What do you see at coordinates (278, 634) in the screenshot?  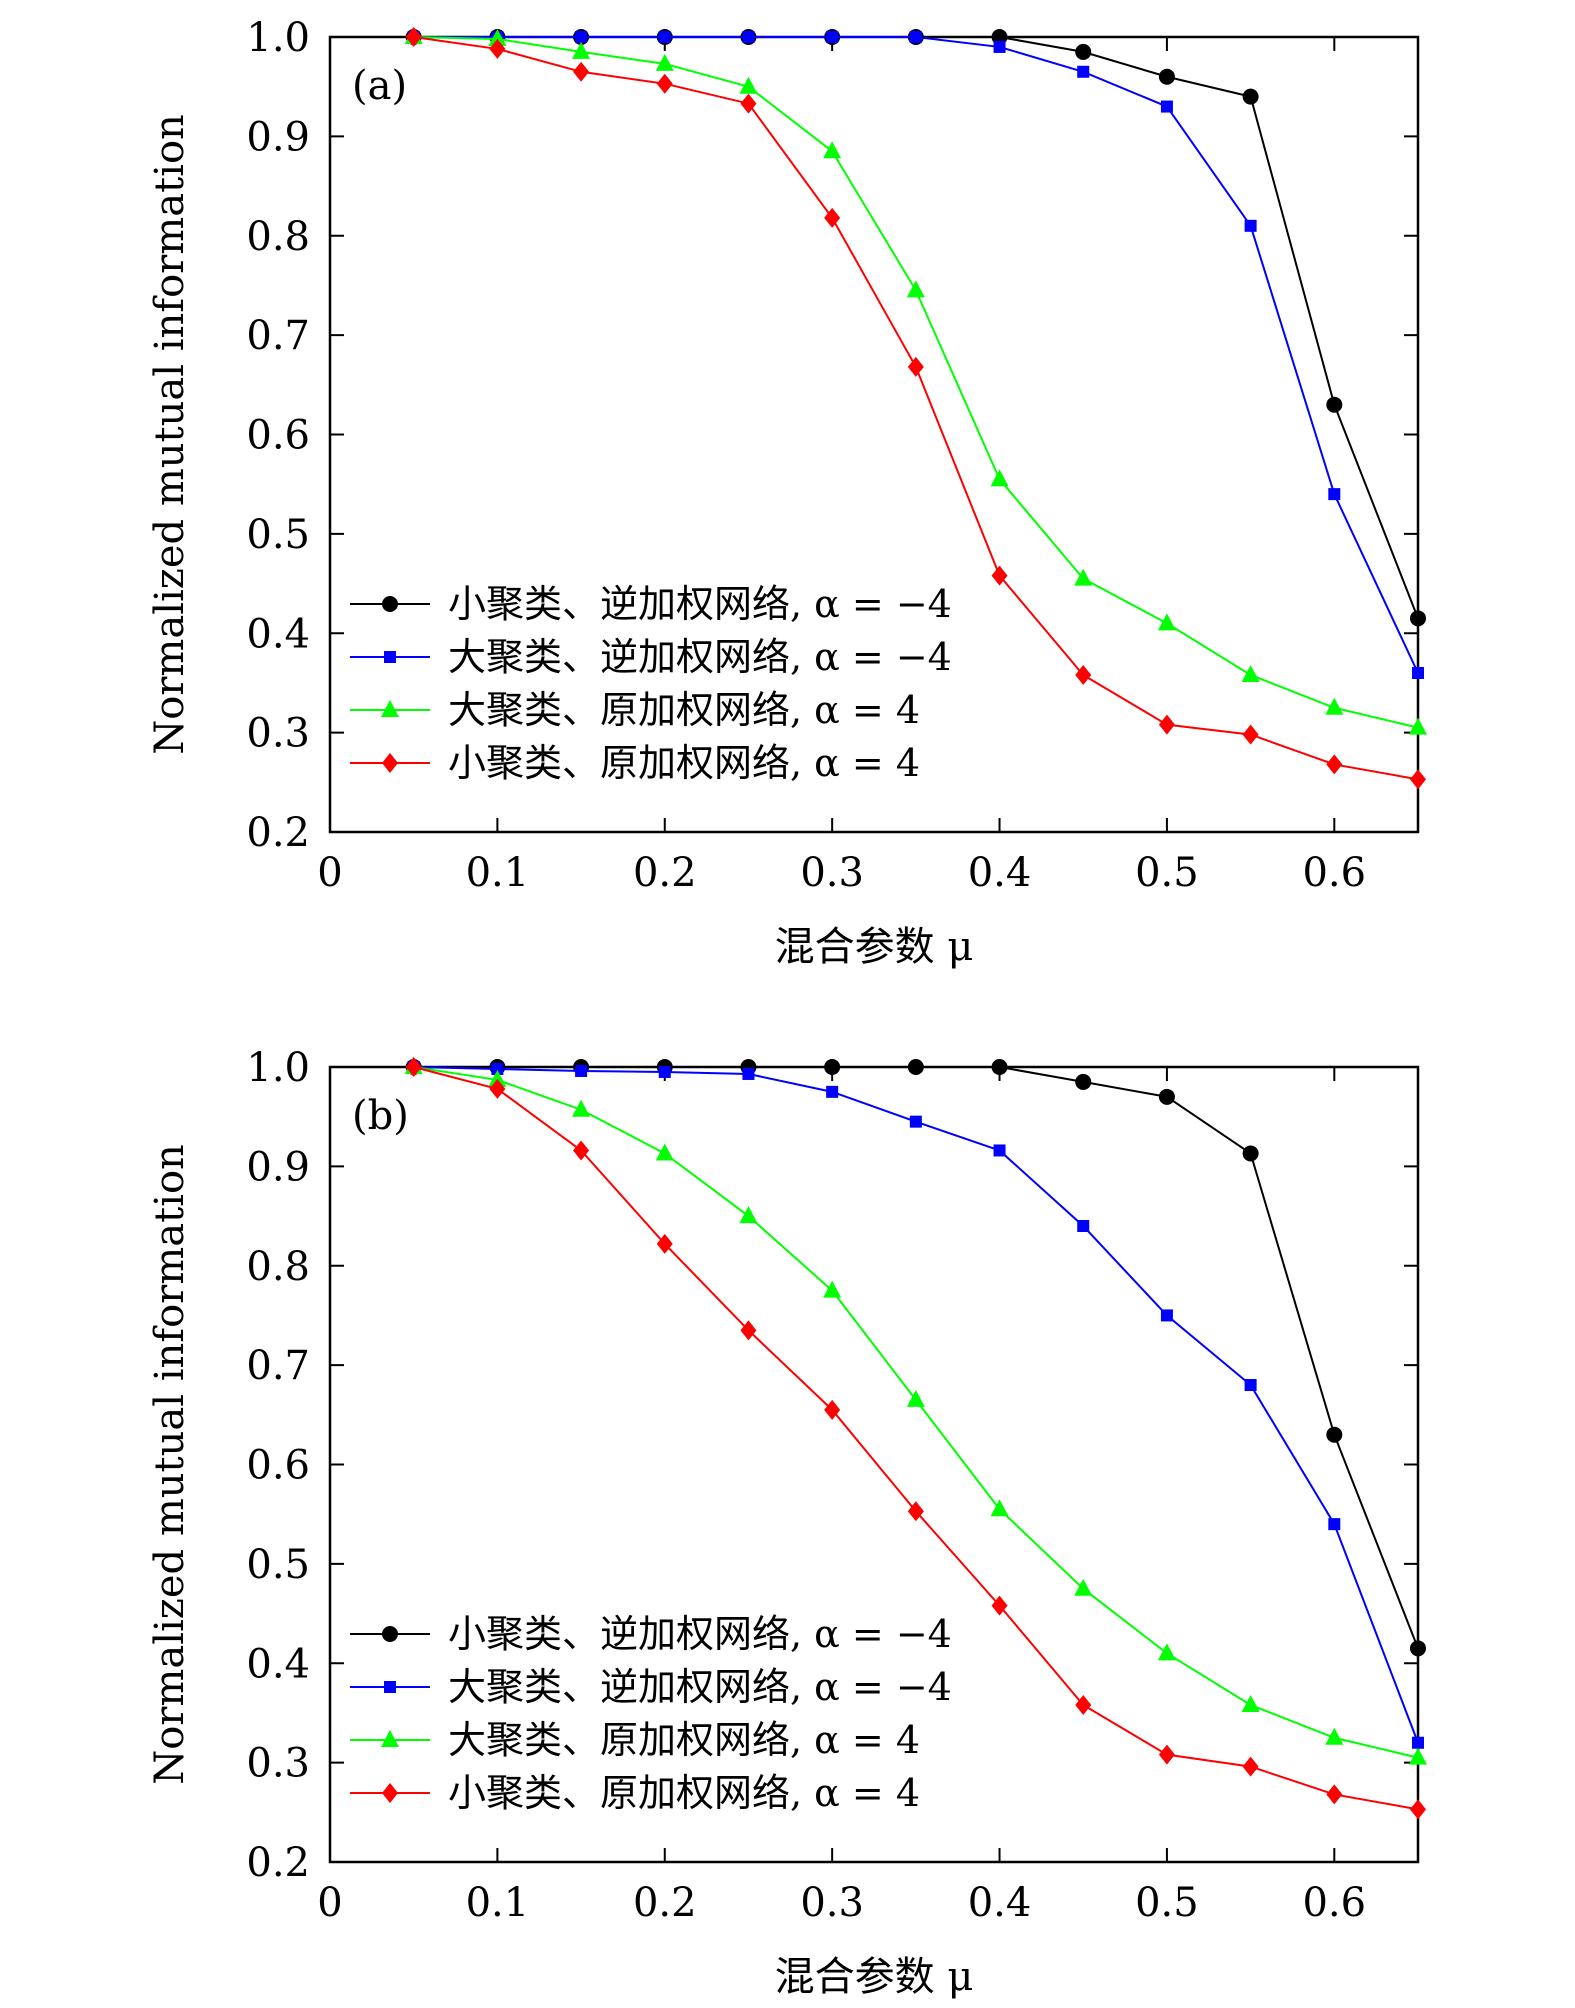 I see `y-tick-label: 0.4` at bounding box center [278, 634].